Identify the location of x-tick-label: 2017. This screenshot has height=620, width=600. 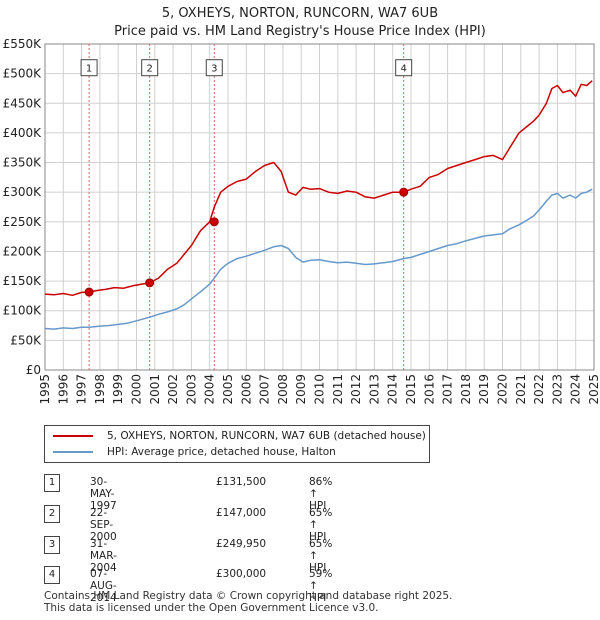
(448, 389).